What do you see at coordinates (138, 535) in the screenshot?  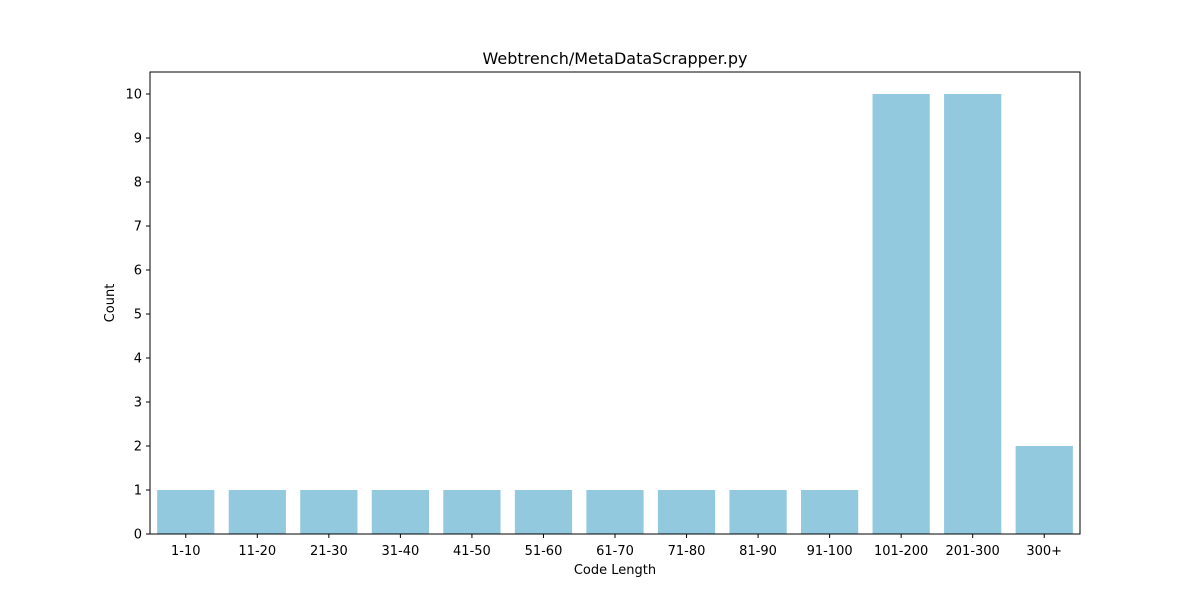 I see `y-tick-label: 0` at bounding box center [138, 535].